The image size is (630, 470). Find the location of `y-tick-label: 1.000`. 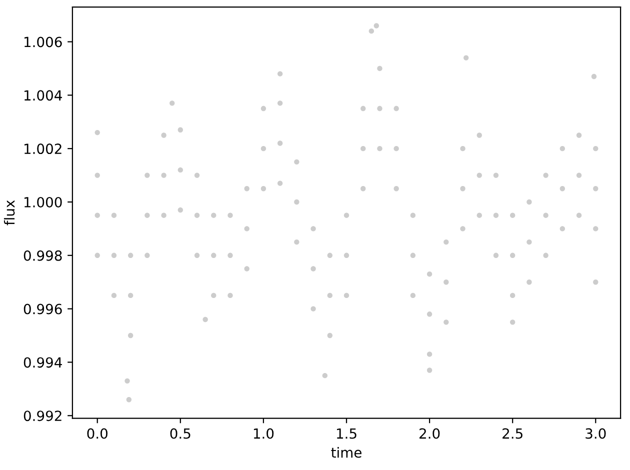

y-tick-label: 1.000 is located at coordinates (43, 202).